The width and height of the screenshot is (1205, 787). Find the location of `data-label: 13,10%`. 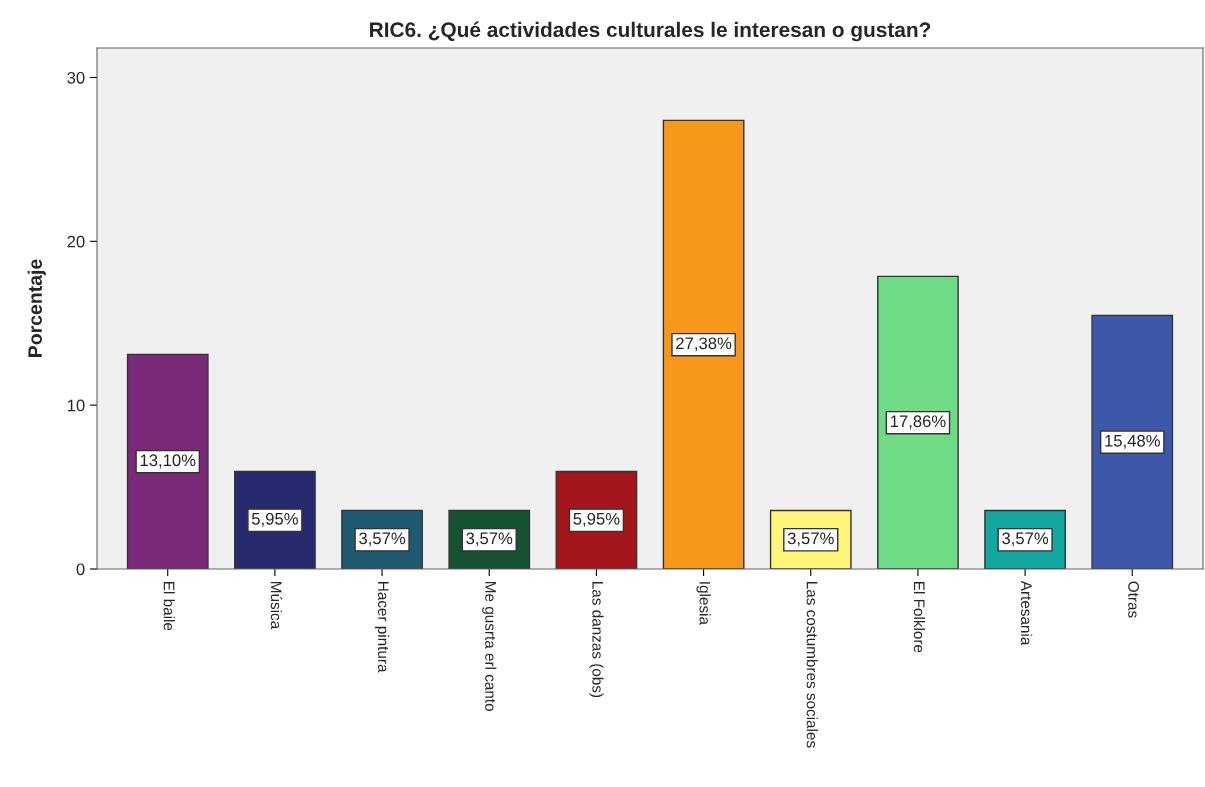

data-label: 13,10% is located at coordinates (168, 461).